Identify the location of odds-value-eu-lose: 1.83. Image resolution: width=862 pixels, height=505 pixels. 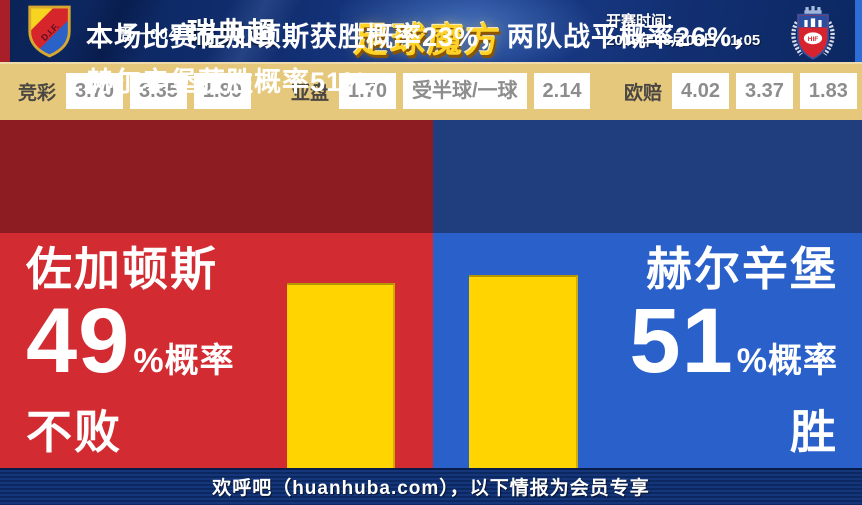
(828, 91).